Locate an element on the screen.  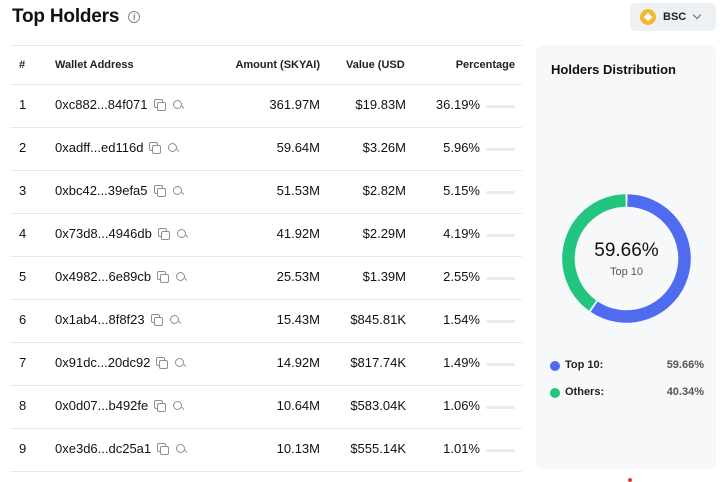
wallet-address-link: 0xbc42...39efa5 is located at coordinates (101, 190).